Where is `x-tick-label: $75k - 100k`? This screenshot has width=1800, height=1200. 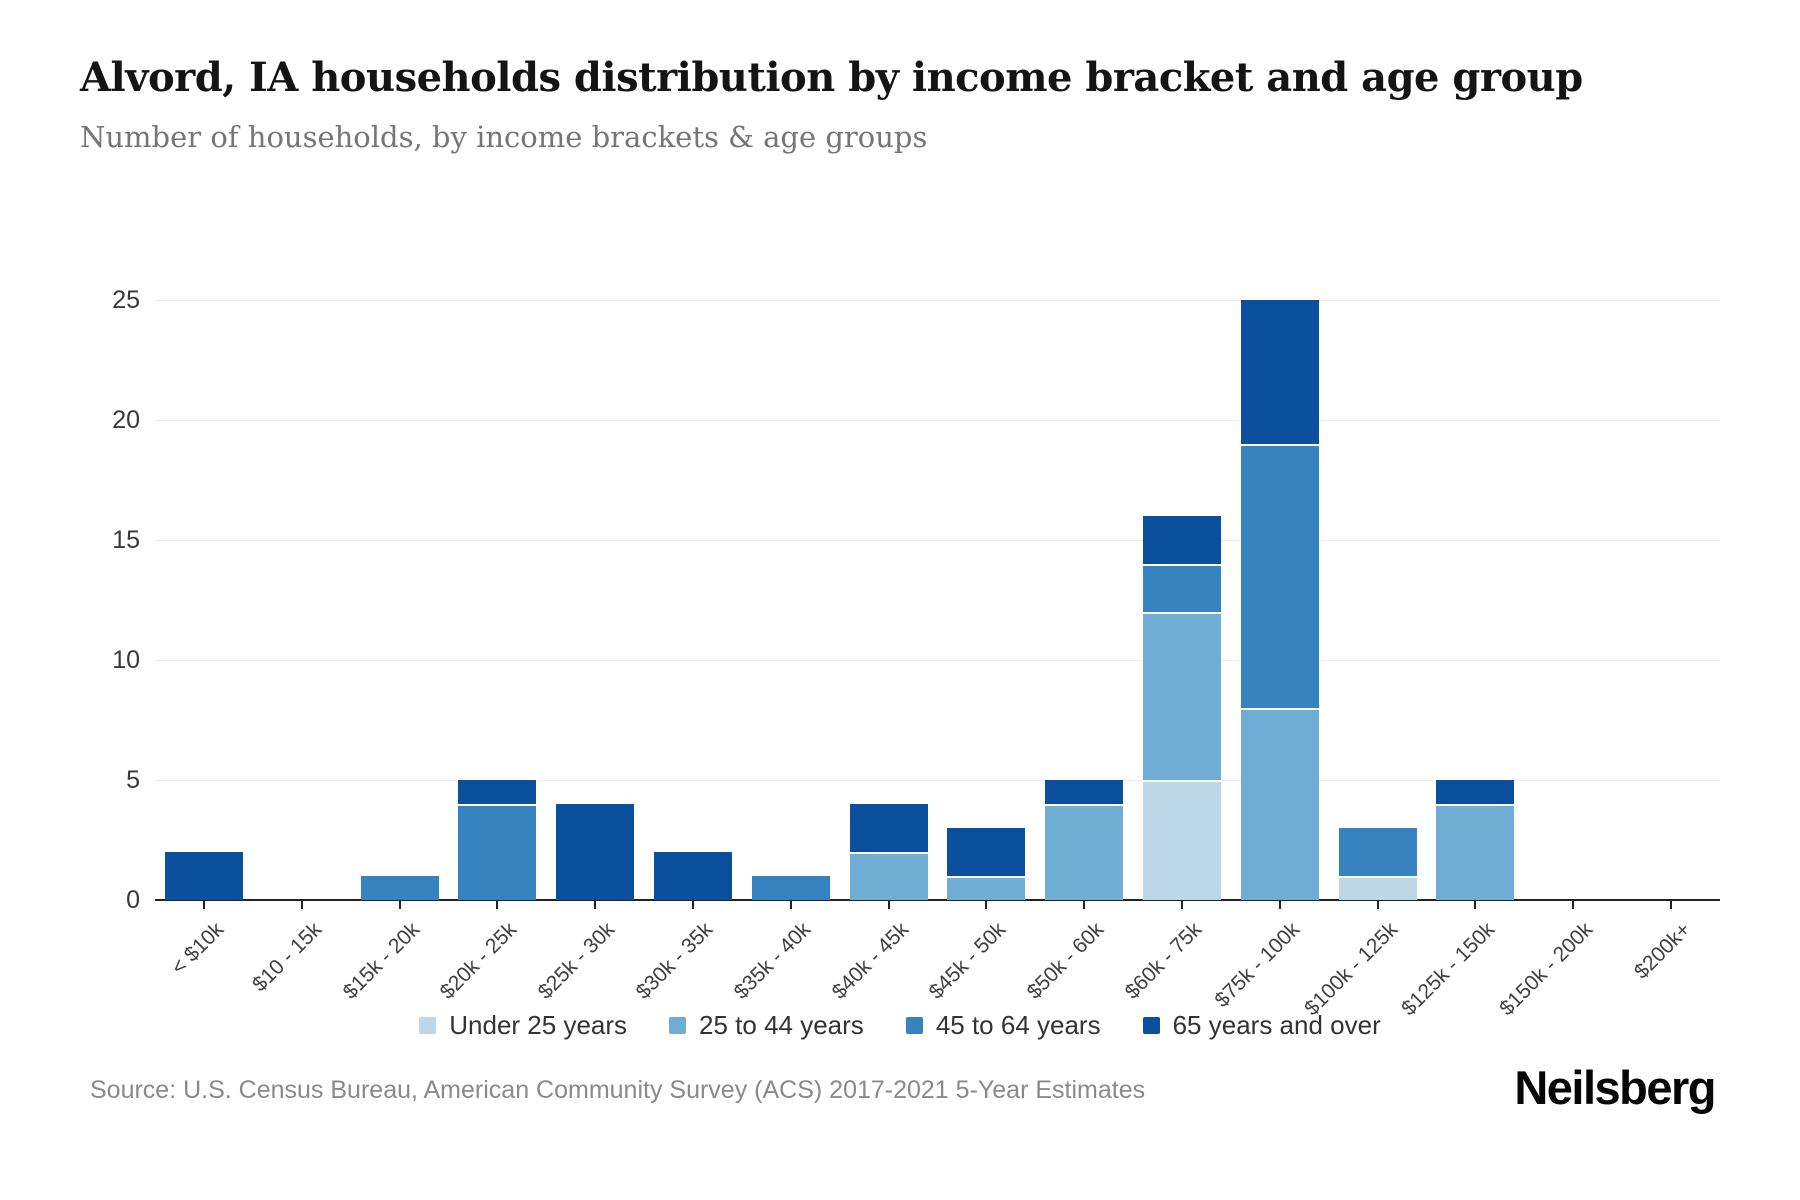
x-tick-label: $75k - 100k is located at coordinates (1257, 965).